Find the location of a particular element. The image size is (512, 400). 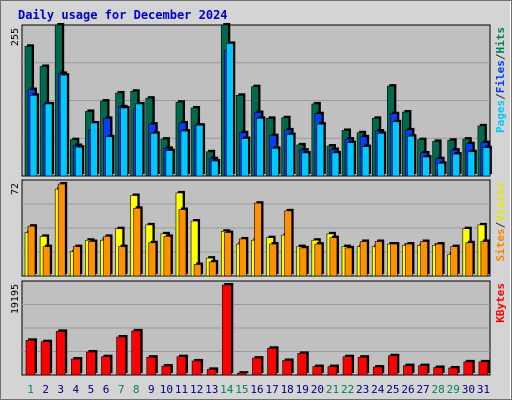

x-tick-label: 28 is located at coordinates (438, 389).